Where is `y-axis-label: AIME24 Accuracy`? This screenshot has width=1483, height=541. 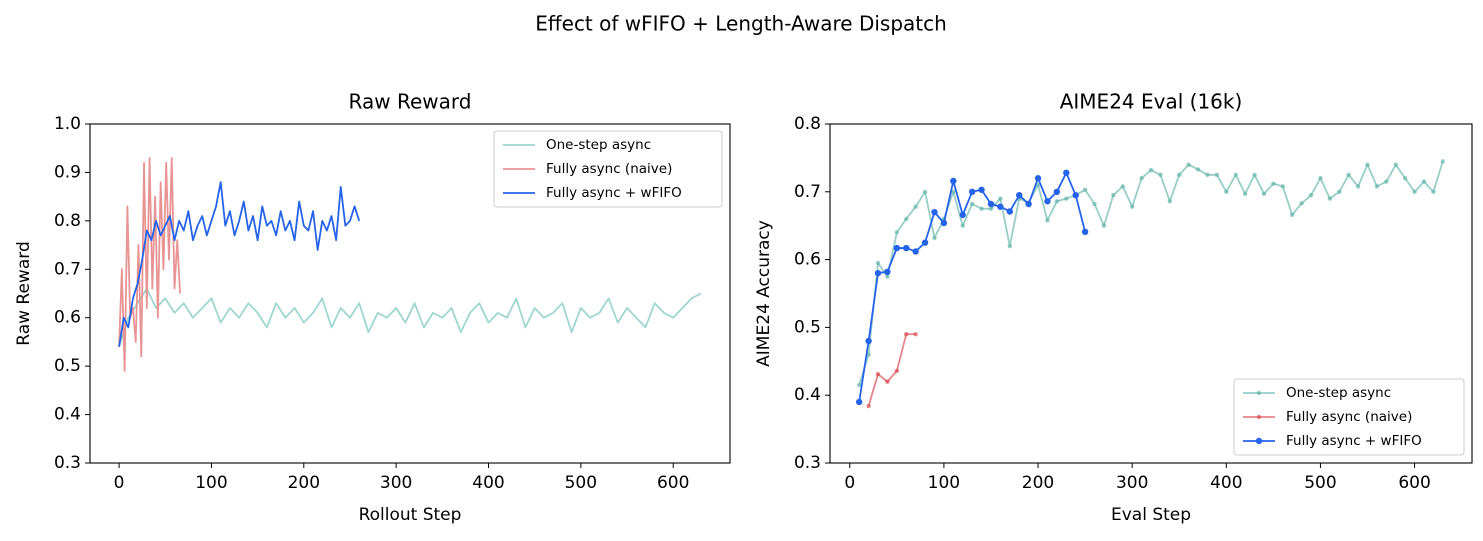
y-axis-label: AIME24 Accuracy is located at coordinates (764, 293).